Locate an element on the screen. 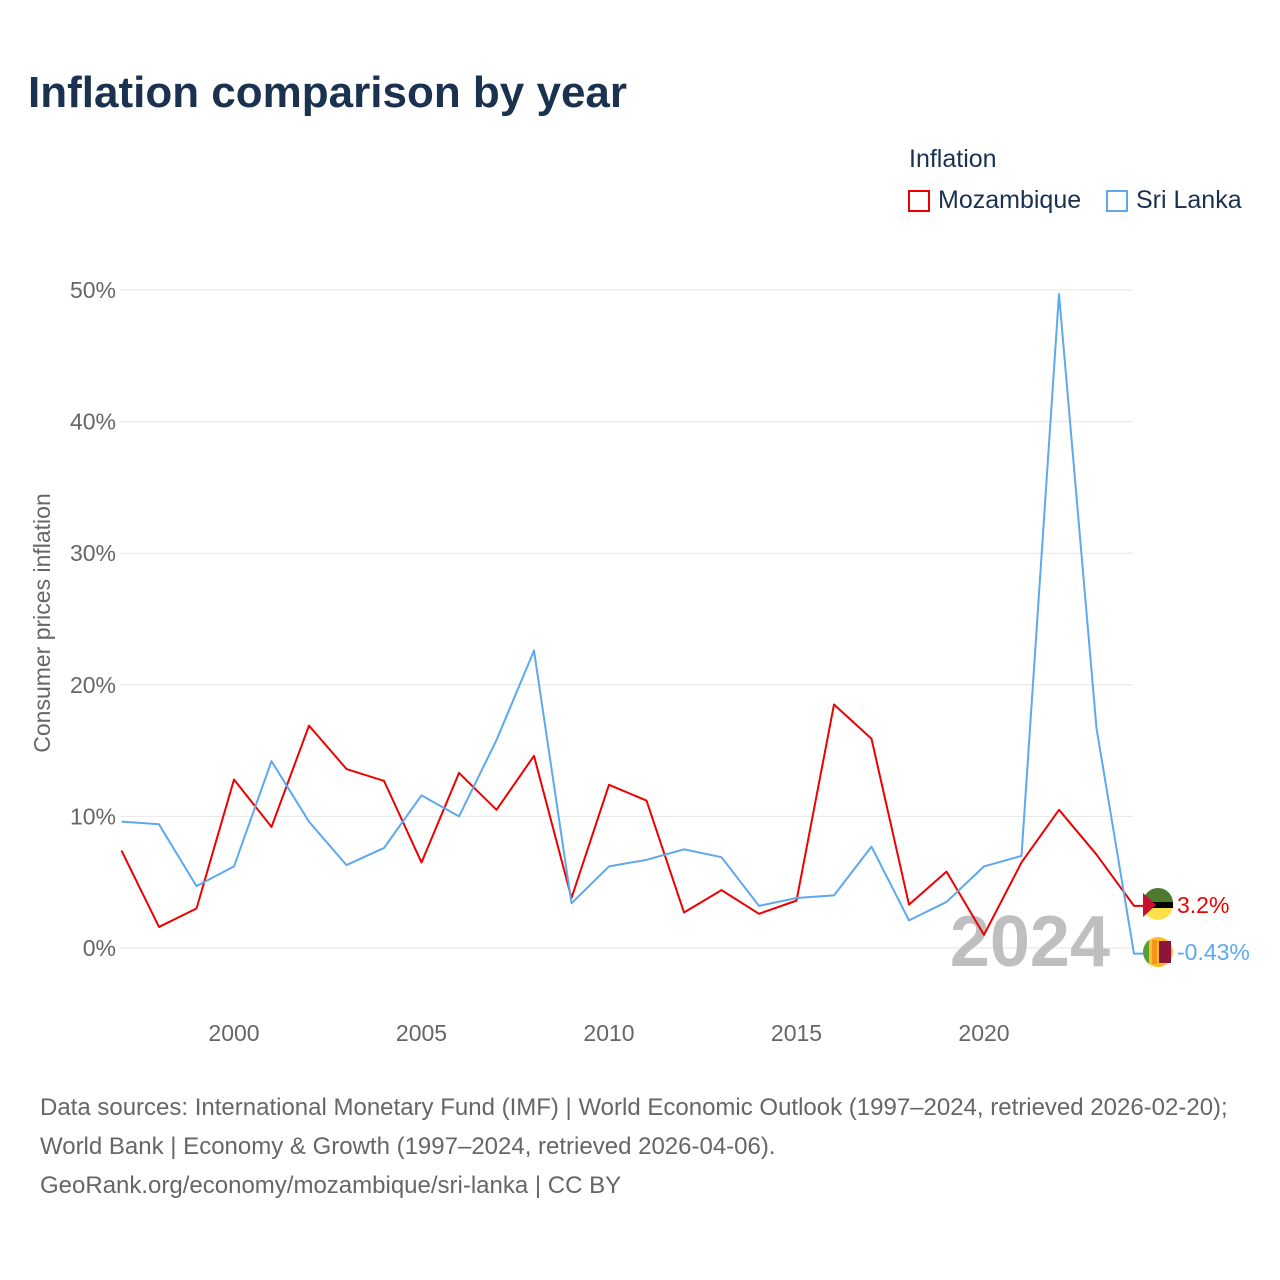 The image size is (1280, 1280). legend-label: Mozambique is located at coordinates (1010, 200).